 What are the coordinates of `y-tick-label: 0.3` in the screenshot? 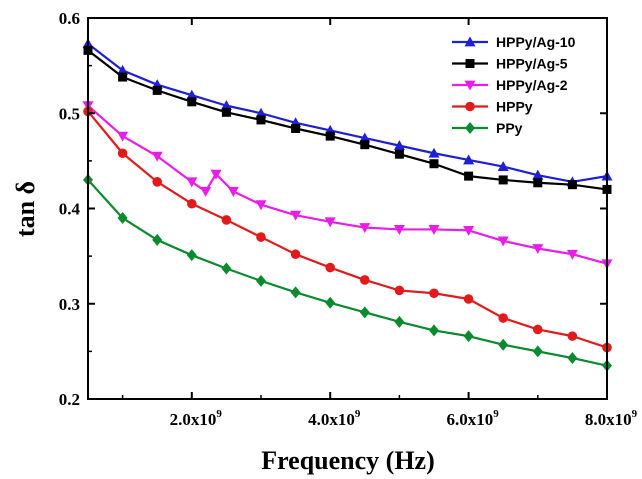 It's located at (69, 304).